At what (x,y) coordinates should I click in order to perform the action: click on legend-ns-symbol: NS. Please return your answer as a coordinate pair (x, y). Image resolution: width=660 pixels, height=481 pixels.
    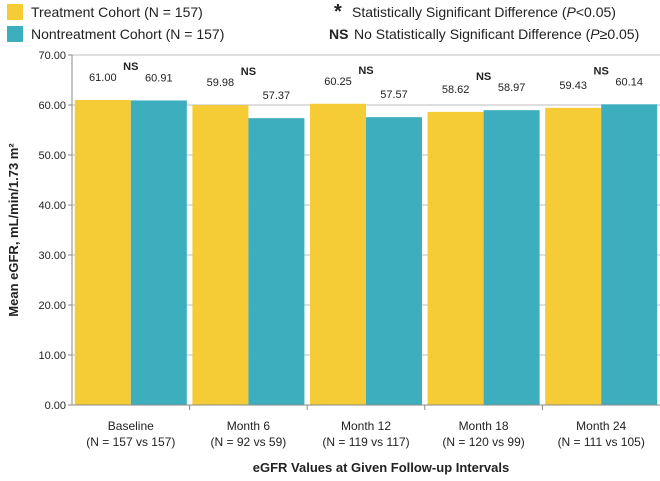
    Looking at the image, I should click on (339, 34).